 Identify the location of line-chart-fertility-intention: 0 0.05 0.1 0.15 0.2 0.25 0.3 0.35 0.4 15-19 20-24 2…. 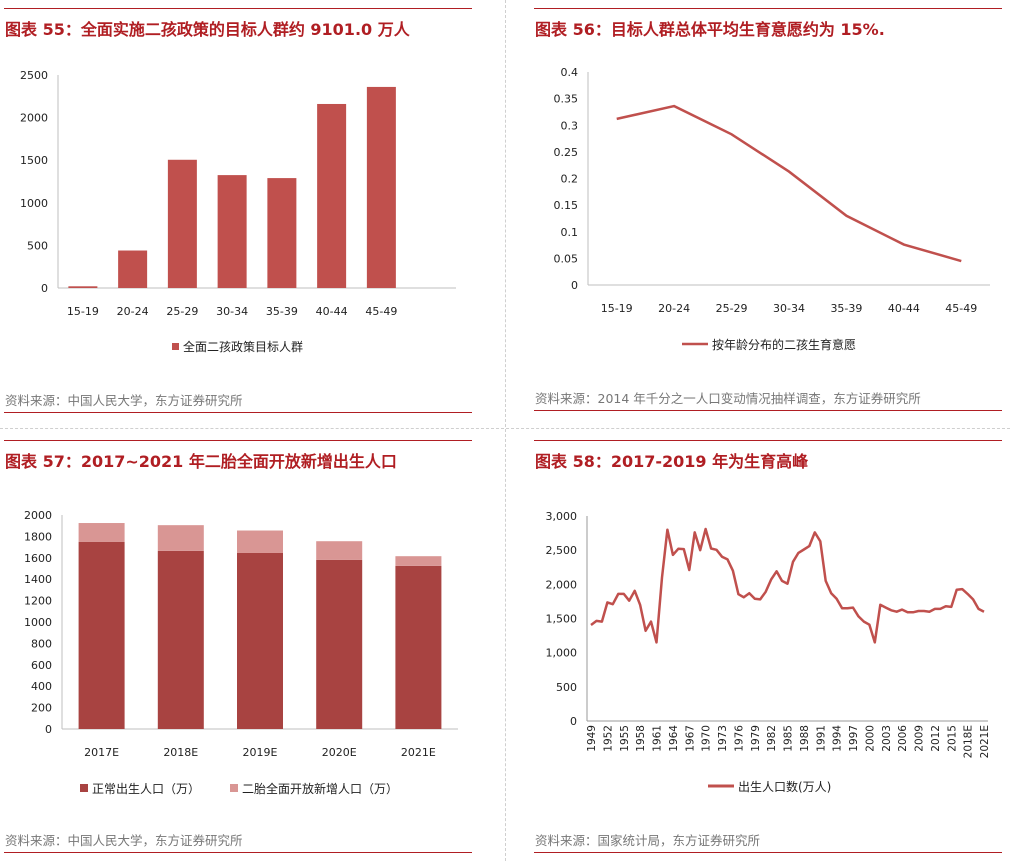
(772, 209).